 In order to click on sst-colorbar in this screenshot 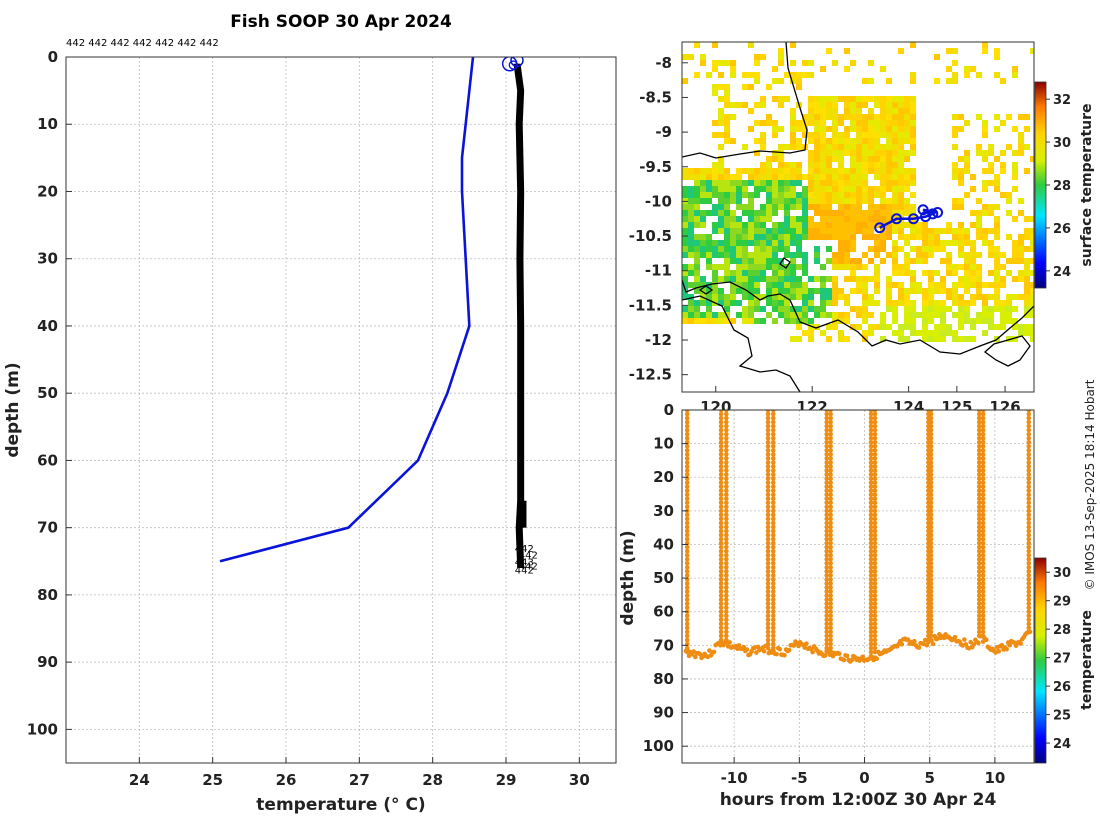, I will do `click(1040, 185)`.